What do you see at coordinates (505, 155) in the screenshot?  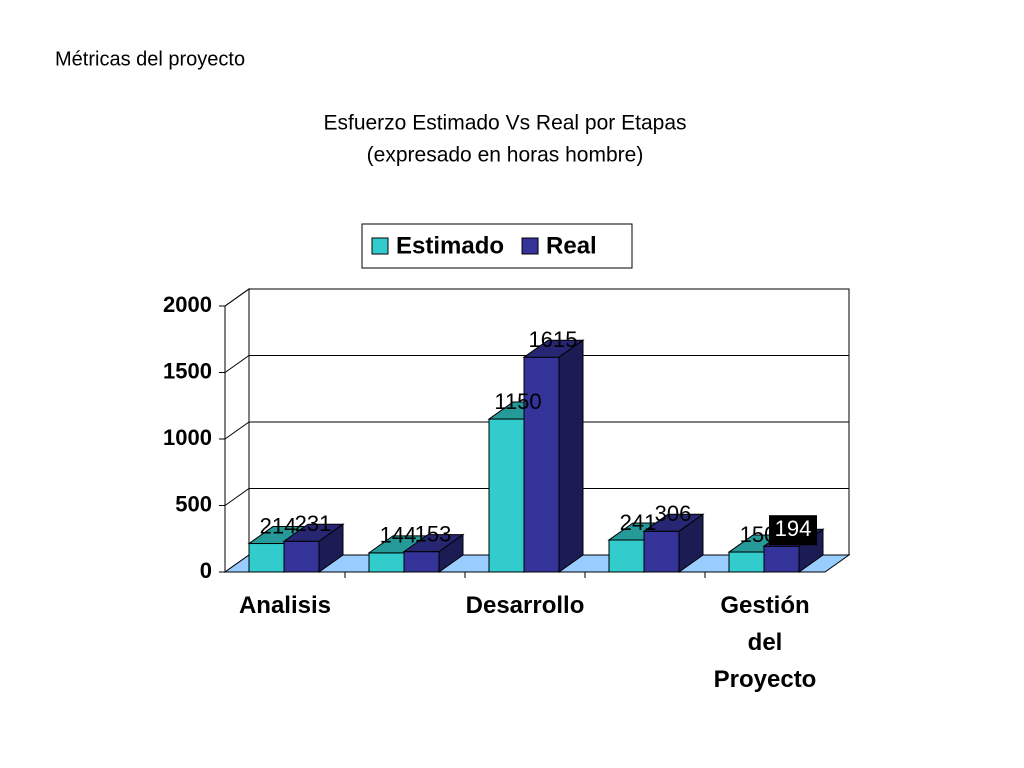 I see `chart-subtitle: (expresado en horas hombre)` at bounding box center [505, 155].